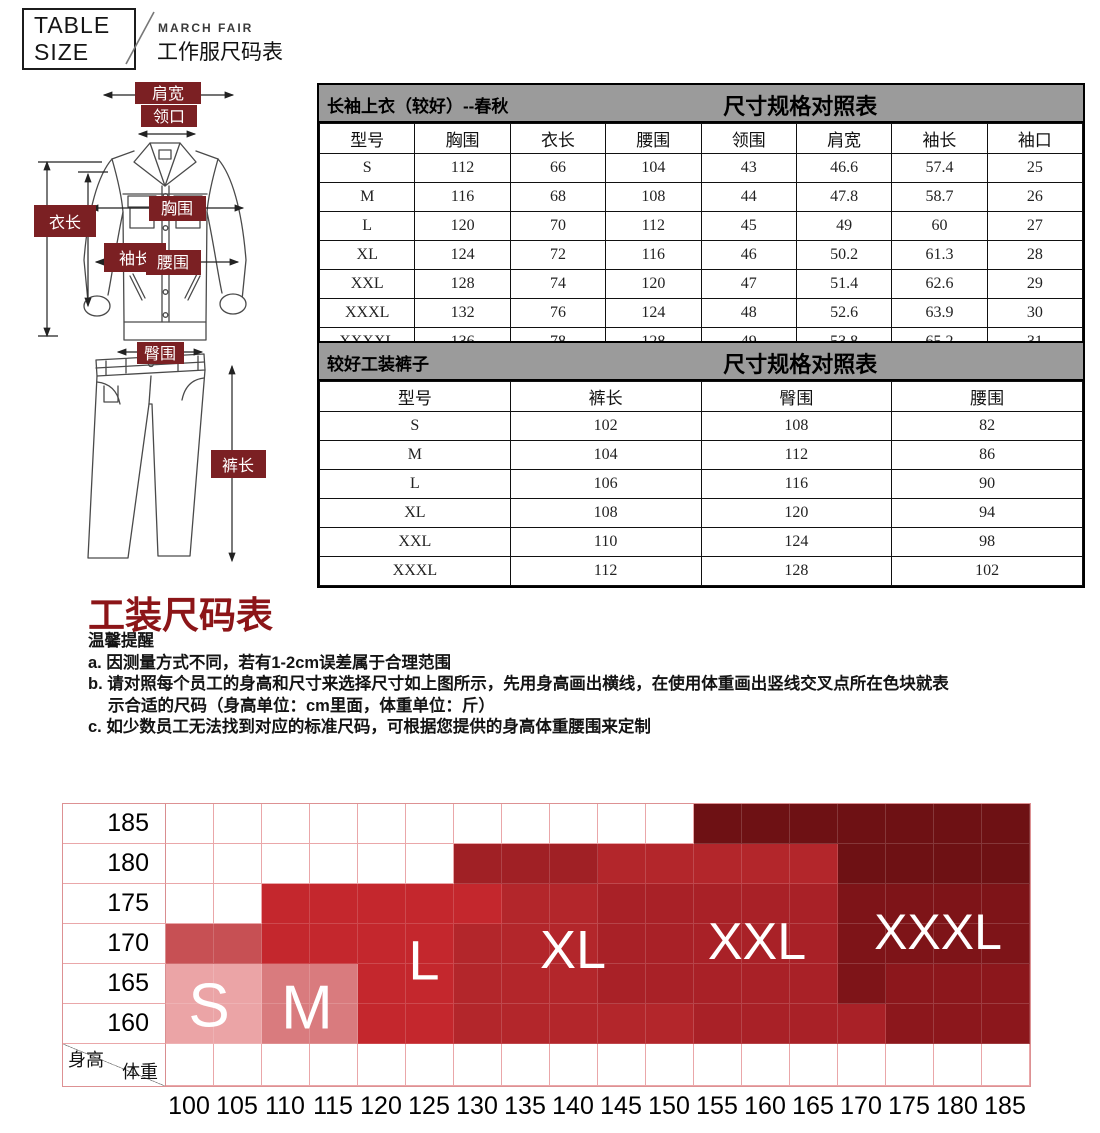 The height and width of the screenshot is (1133, 1100). What do you see at coordinates (150, 280) in the screenshot?
I see `measure-labels: 肩宽 领口 衣长 袖长 胸围 腰围 臀围 裤长` at bounding box center [150, 280].